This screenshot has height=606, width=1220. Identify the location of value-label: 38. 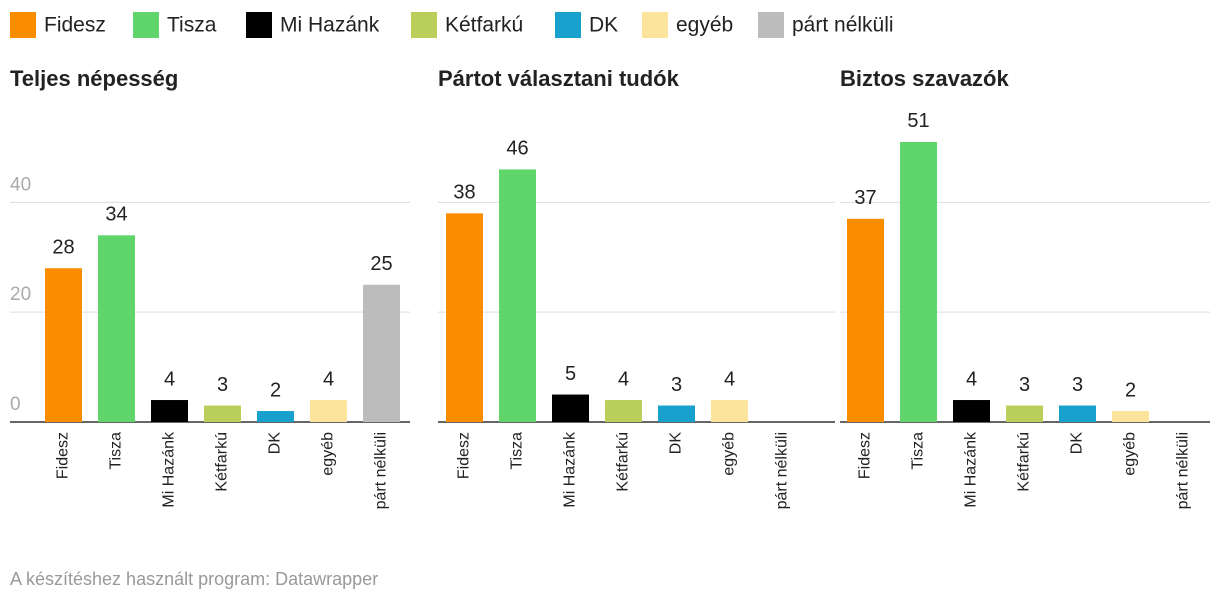
(464, 193).